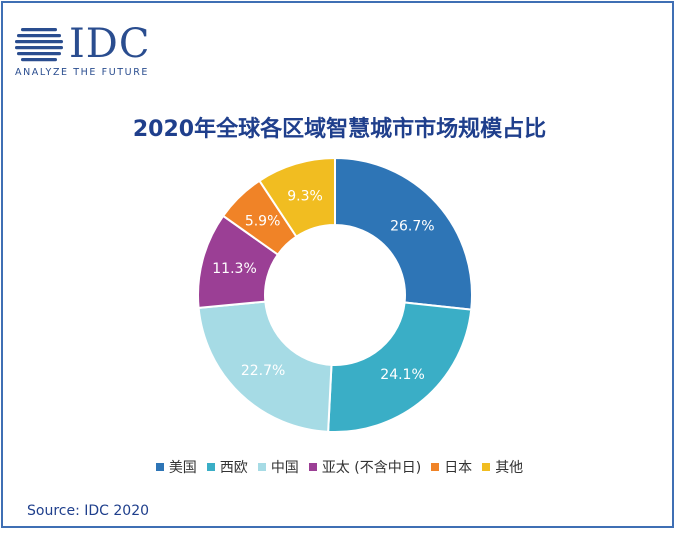  I want to click on legend-label: 日本, so click(458, 468).